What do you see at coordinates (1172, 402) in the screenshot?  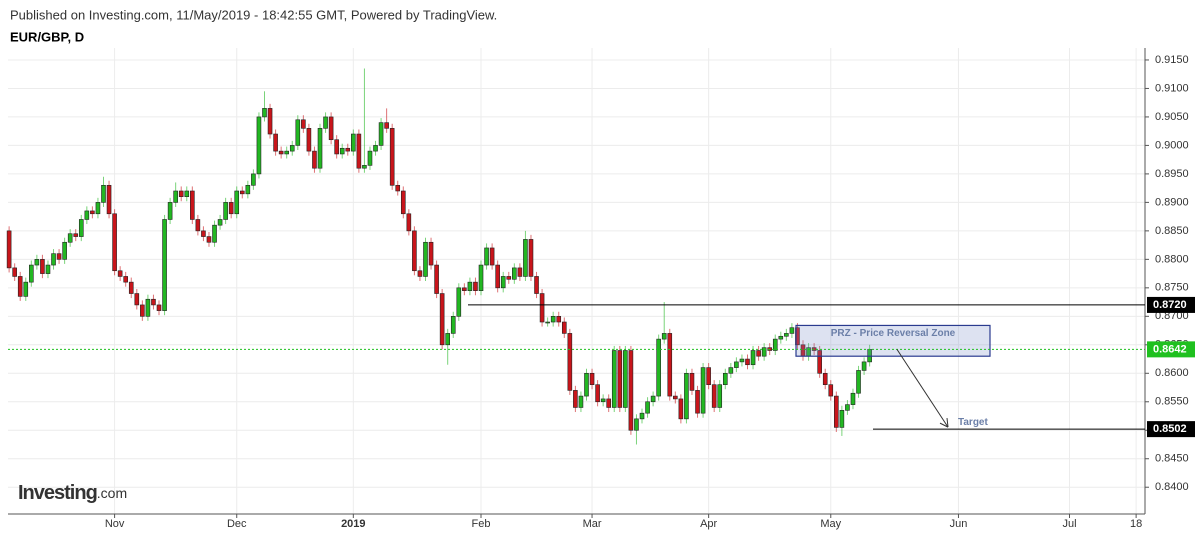 I see `y-tick-label: 0.8550` at bounding box center [1172, 402].